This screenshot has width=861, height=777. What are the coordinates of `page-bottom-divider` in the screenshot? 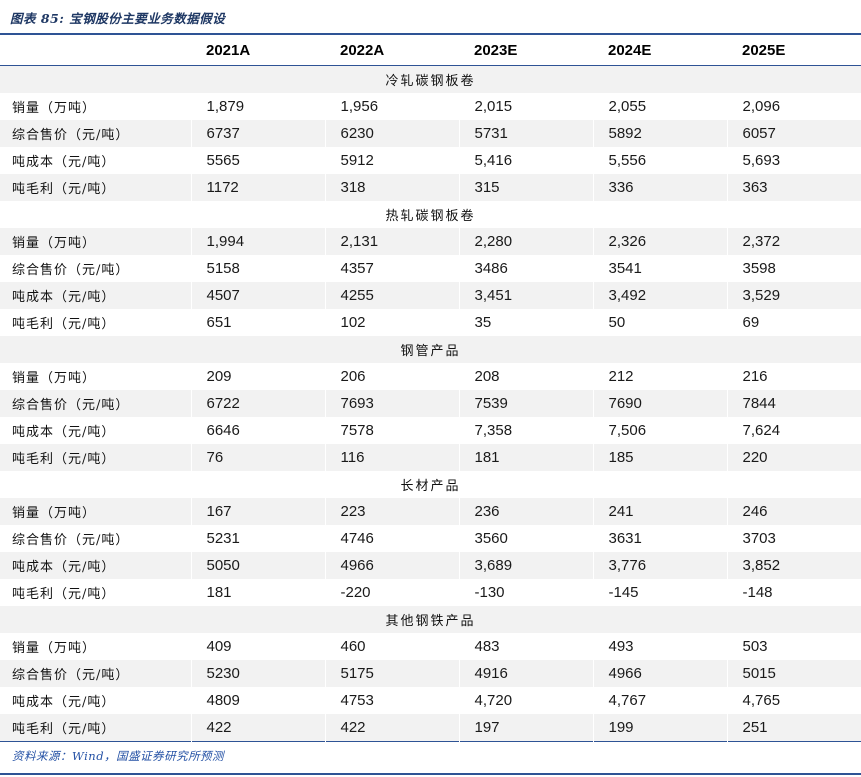 It's located at (430, 774).